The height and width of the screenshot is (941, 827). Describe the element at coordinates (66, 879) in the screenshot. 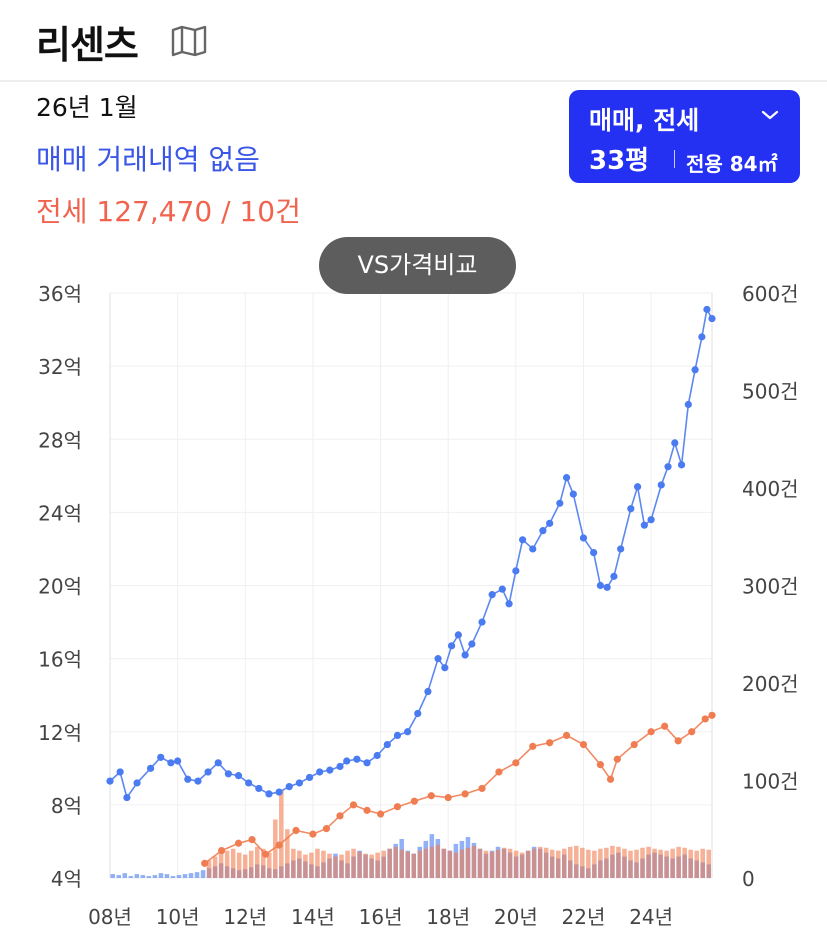

I see `y-tick-label-left: 4억` at that location.